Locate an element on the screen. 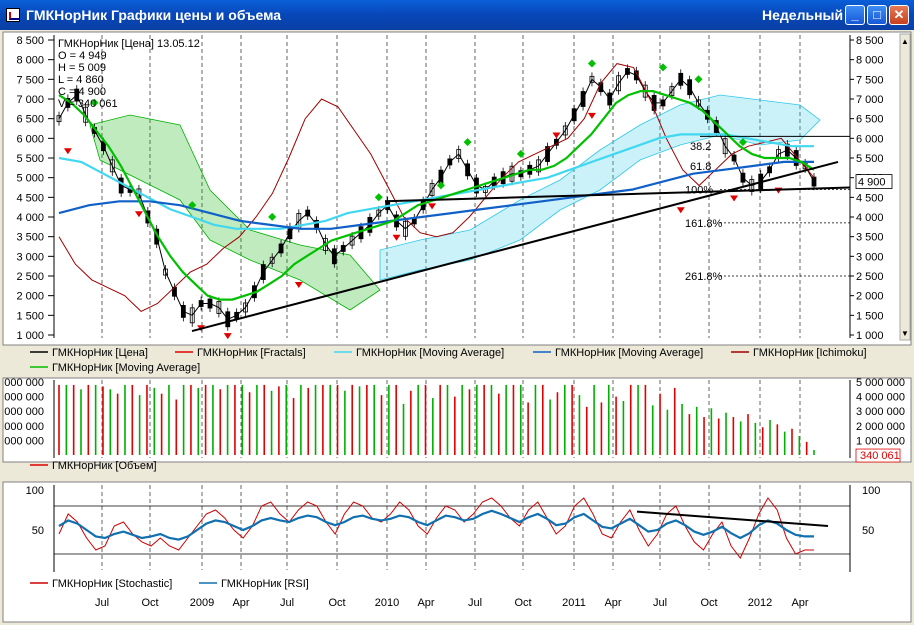  price-y-tick-right: 7 500 is located at coordinates (870, 80).